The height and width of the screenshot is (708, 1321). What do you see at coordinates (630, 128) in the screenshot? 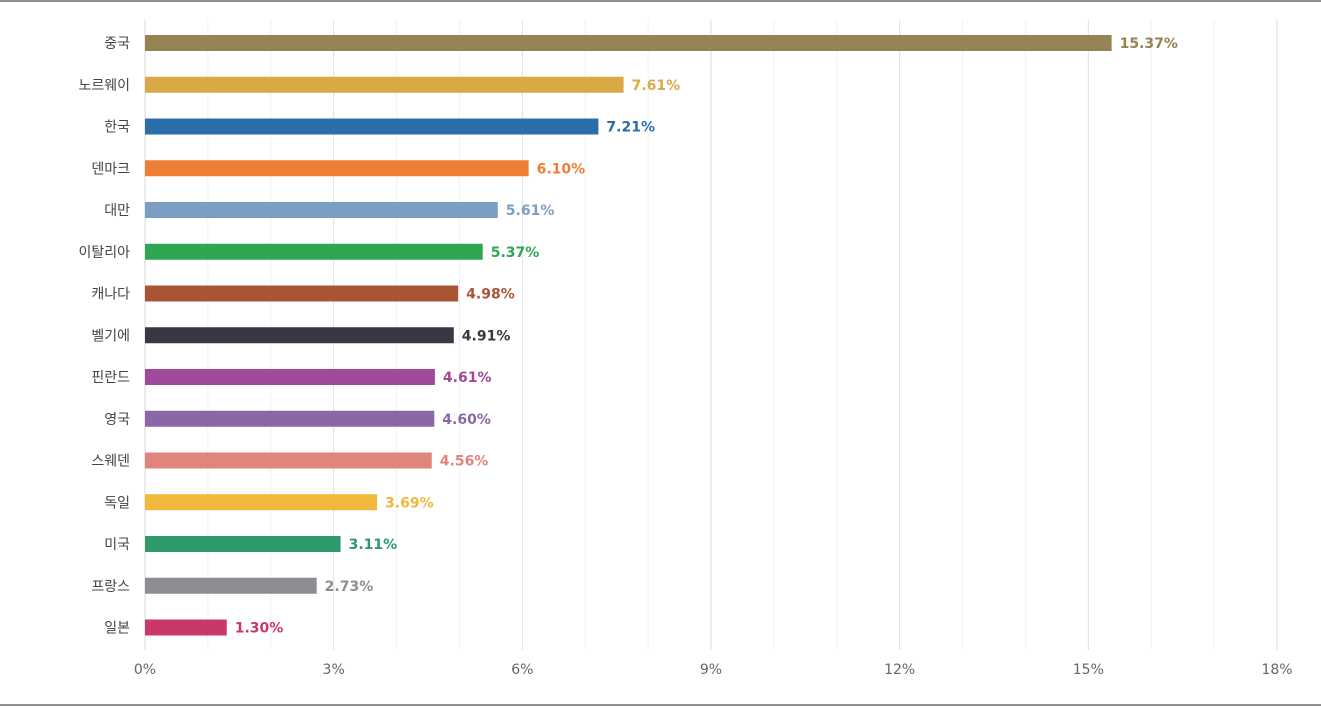
I see `value-label: 7.21%` at bounding box center [630, 128].